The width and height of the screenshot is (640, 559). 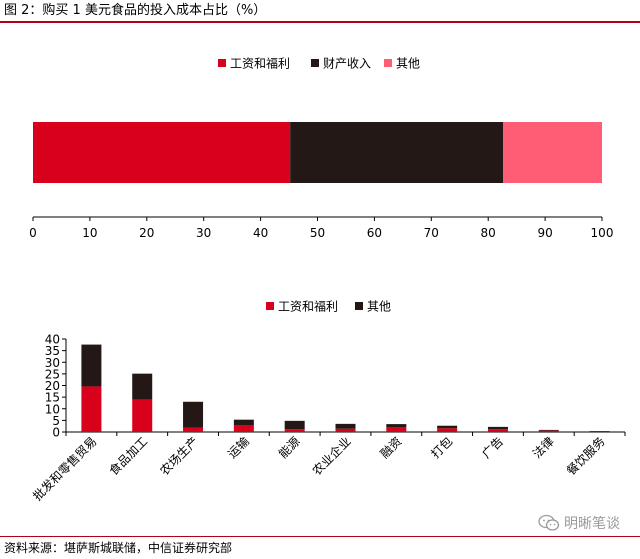 I want to click on legend-label-1: 财产收入, so click(x=347, y=64).